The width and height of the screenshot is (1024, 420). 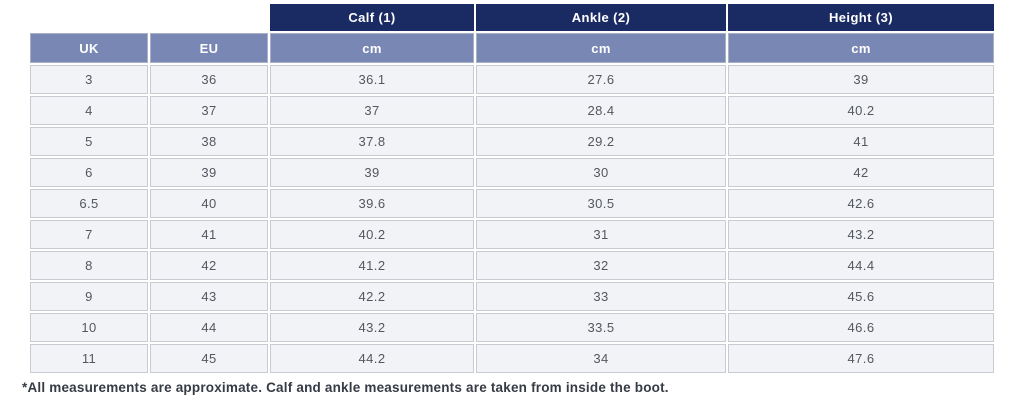 I want to click on table-row: 10 44 43.2 33.5 46.6, so click(x=512, y=327).